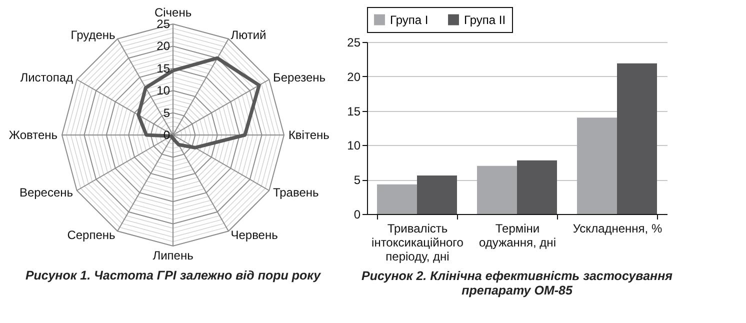 The height and width of the screenshot is (323, 746). I want to click on x-tick-label: Ускладнення, %, so click(617, 229).